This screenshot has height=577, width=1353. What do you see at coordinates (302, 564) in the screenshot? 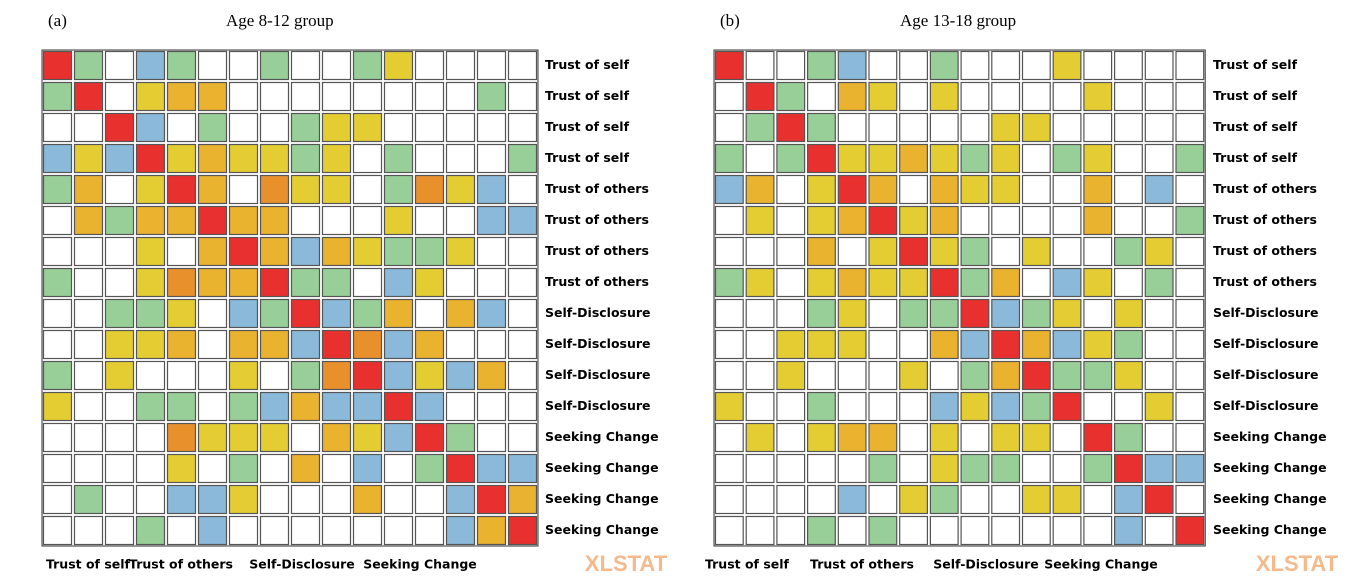
I see `x-label: Self-Disclosure` at bounding box center [302, 564].